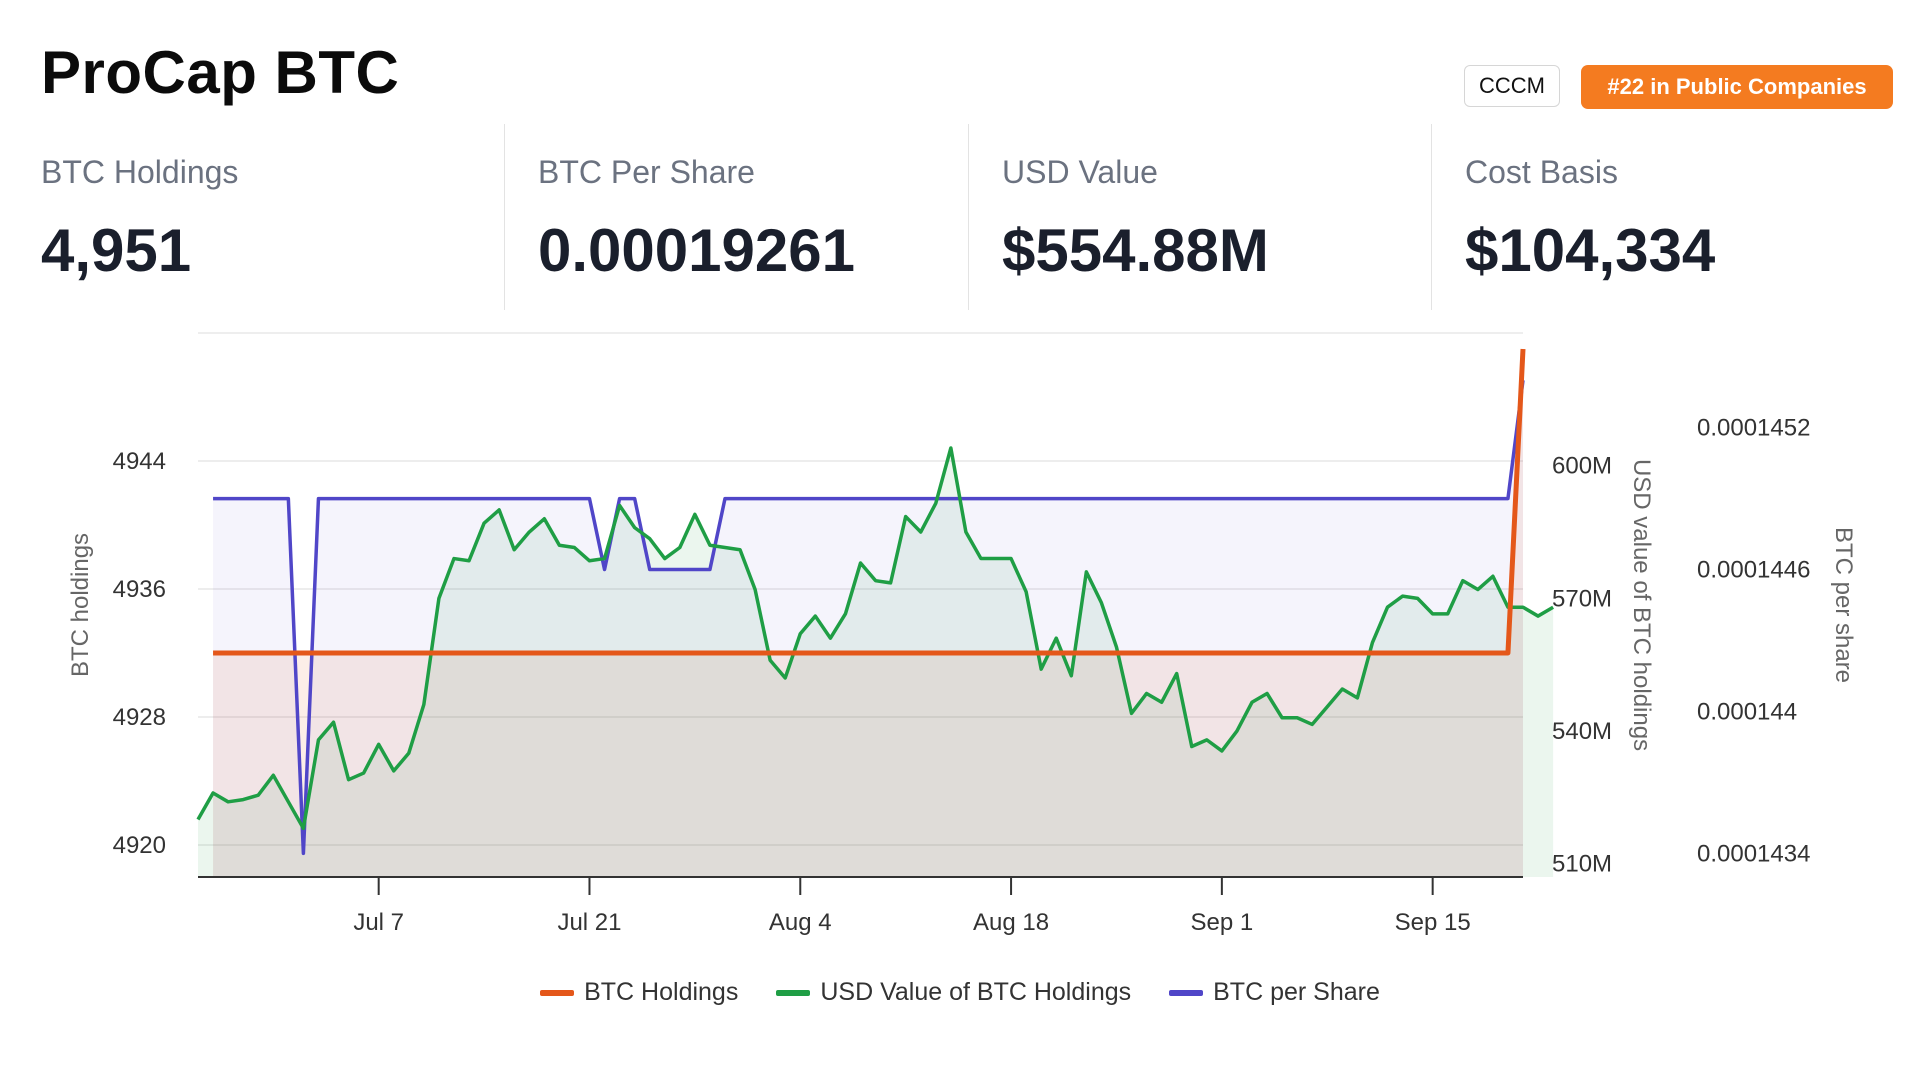 The height and width of the screenshot is (1080, 1920). I want to click on x-tick-label: Sep 15, so click(1433, 922).